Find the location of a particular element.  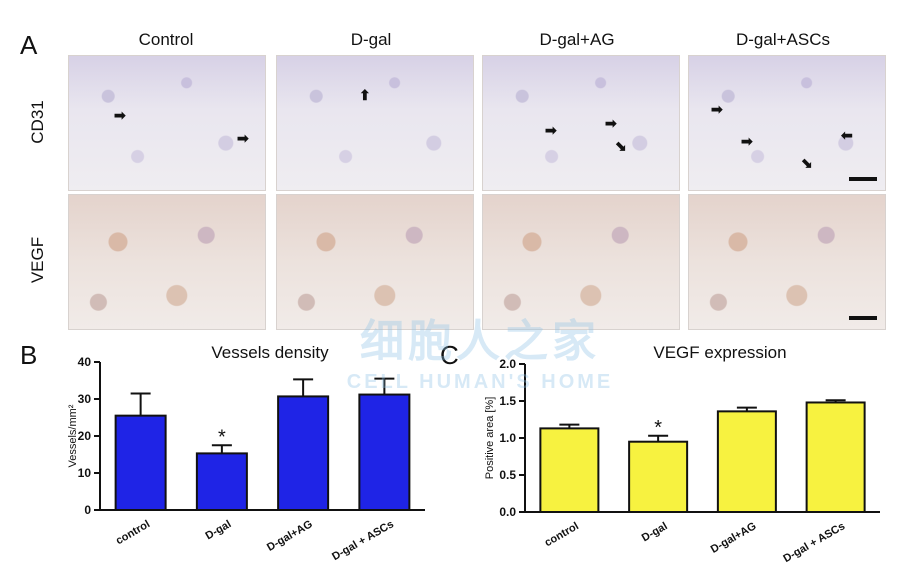

column-label-dgal: D-gal is located at coordinates (371, 39).